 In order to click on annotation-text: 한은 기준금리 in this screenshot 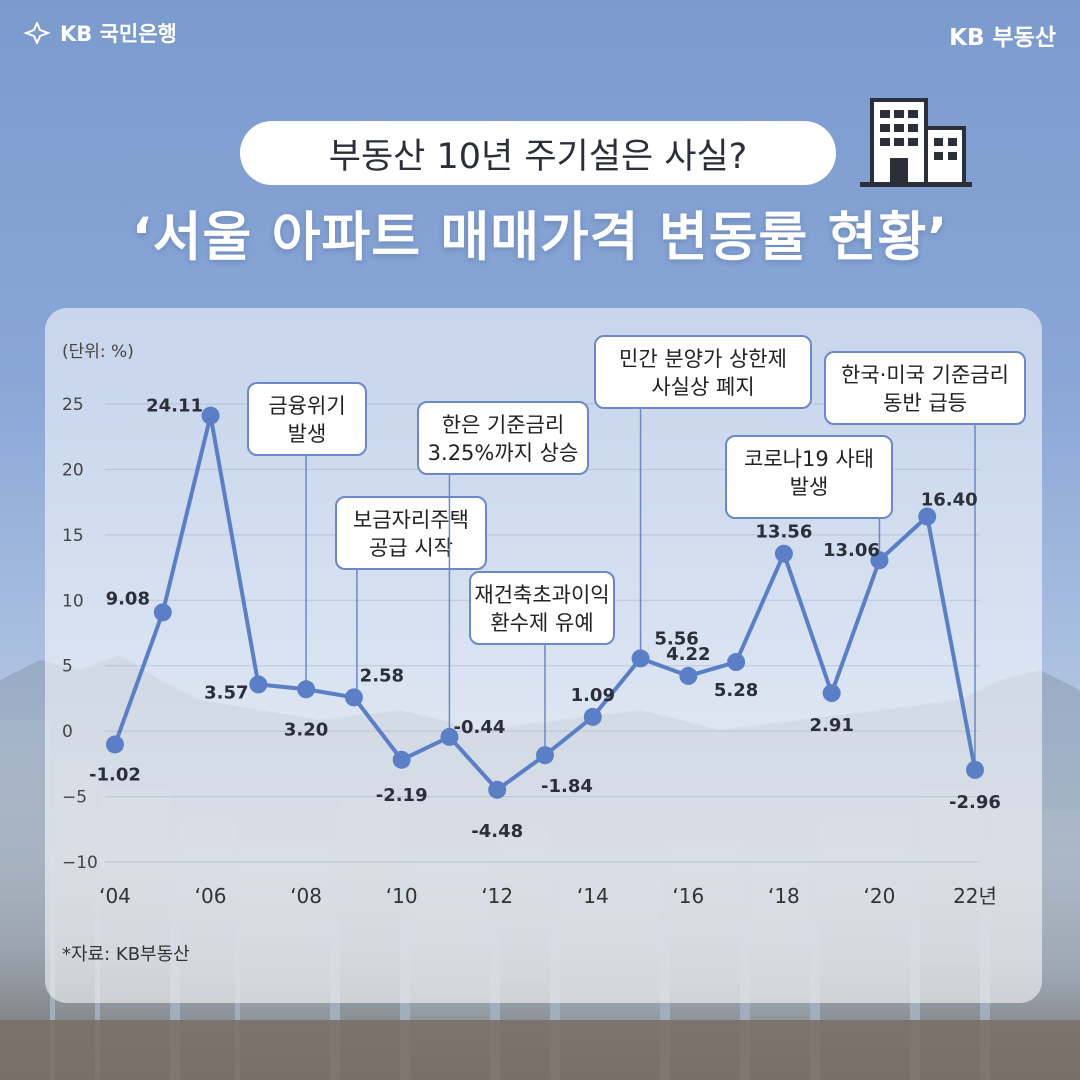, I will do `click(503, 425)`.